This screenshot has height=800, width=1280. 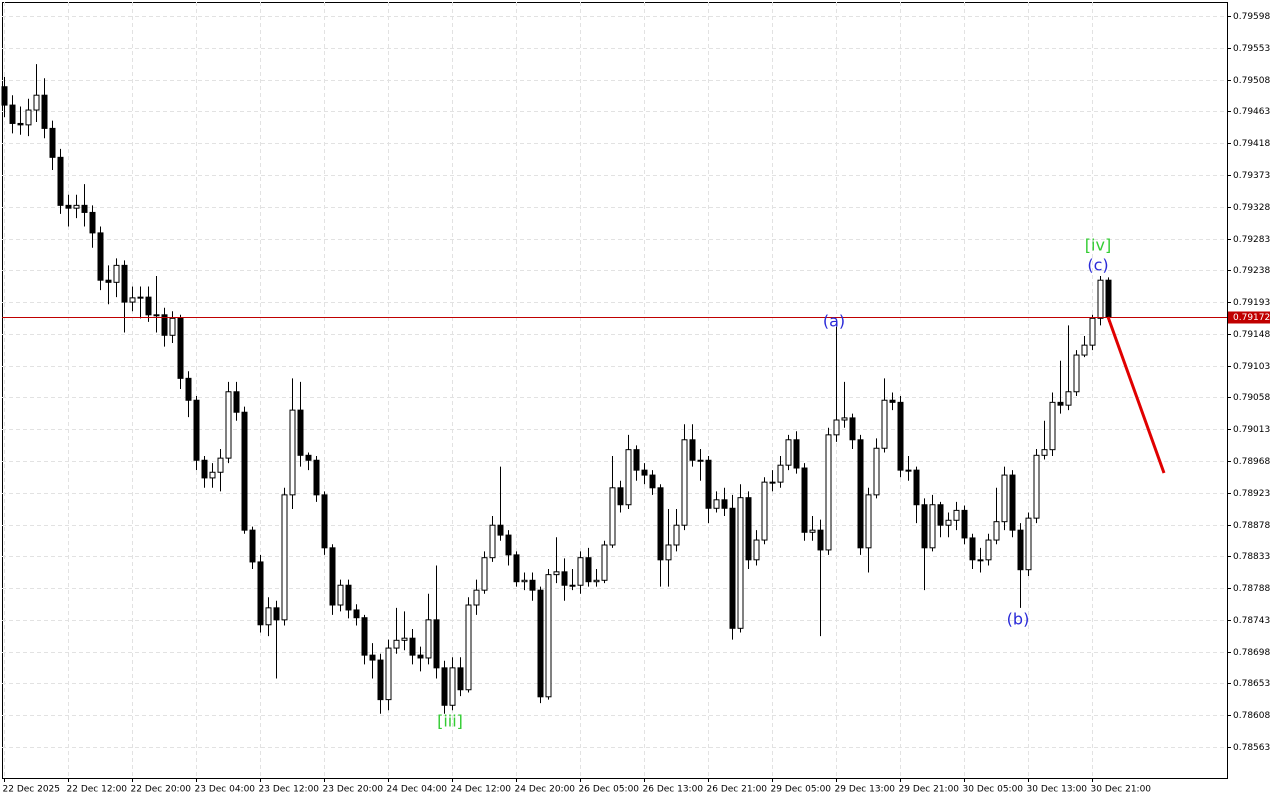 I want to click on y-tick-label: 0.79553, so click(x=1251, y=49).